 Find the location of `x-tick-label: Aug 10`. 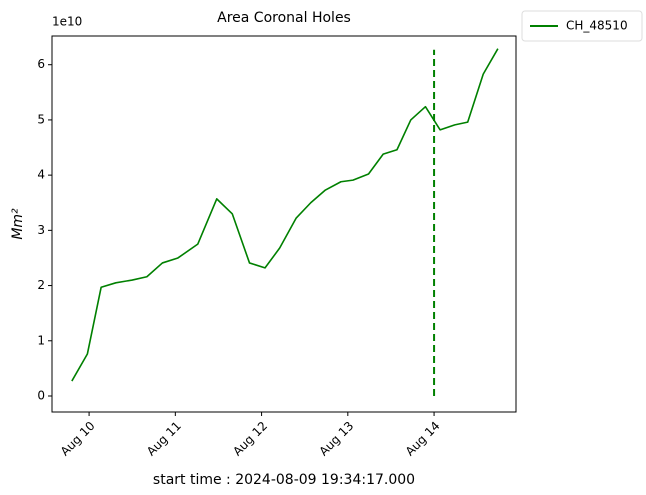

x-tick-label: Aug 10 is located at coordinates (78, 439).